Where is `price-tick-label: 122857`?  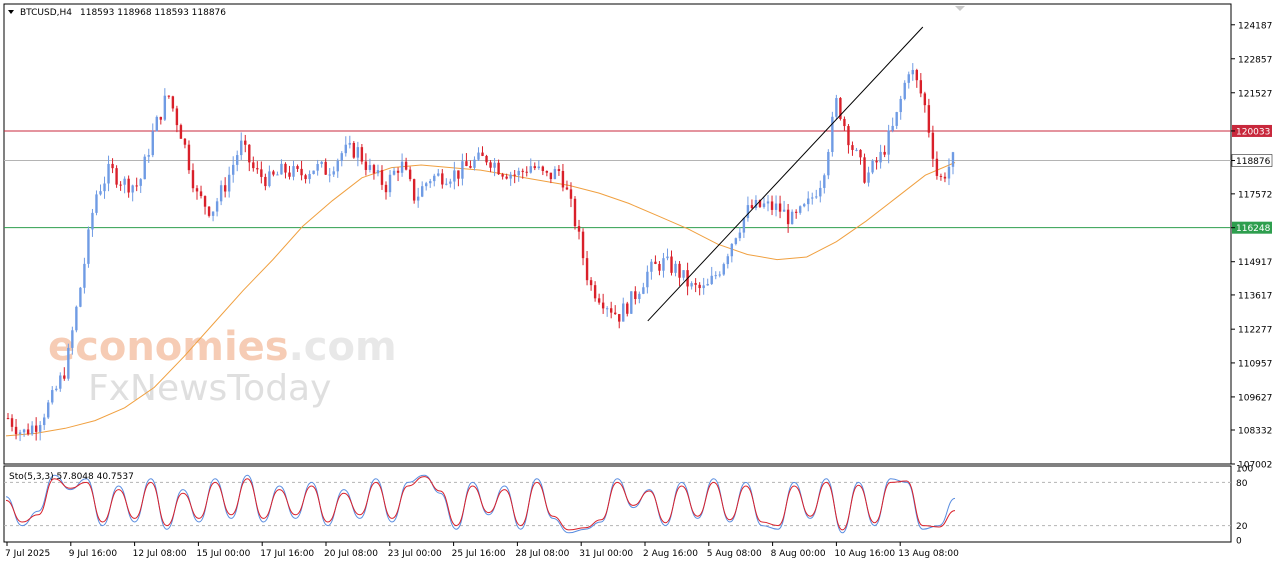
price-tick-label: 122857 is located at coordinates (1255, 60).